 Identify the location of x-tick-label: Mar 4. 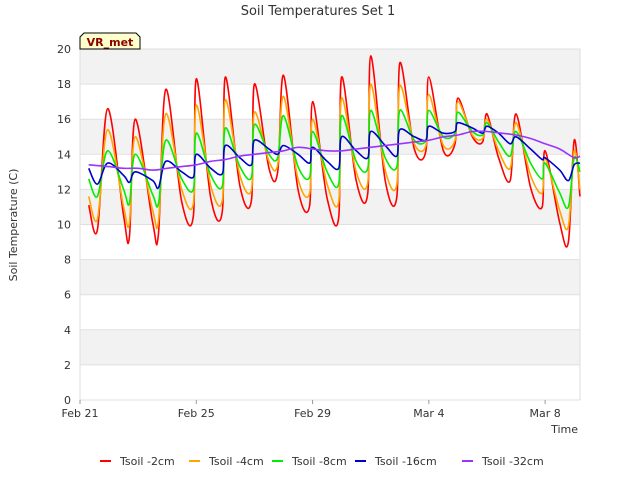
(428, 413).